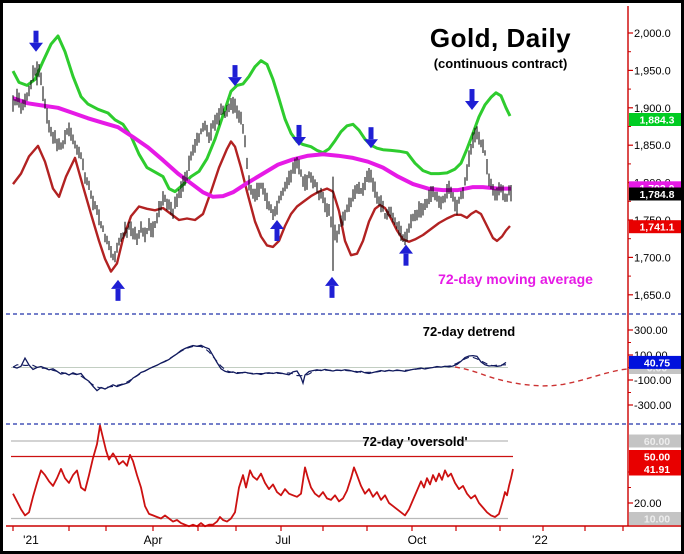 The width and height of the screenshot is (684, 554). I want to click on svg-text: 40.75, so click(657, 363).